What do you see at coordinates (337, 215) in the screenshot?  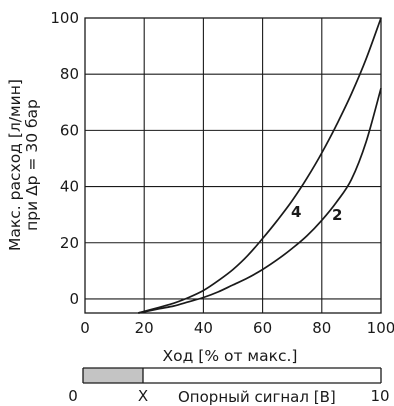 I see `curve-label-2: 2` at bounding box center [337, 215].